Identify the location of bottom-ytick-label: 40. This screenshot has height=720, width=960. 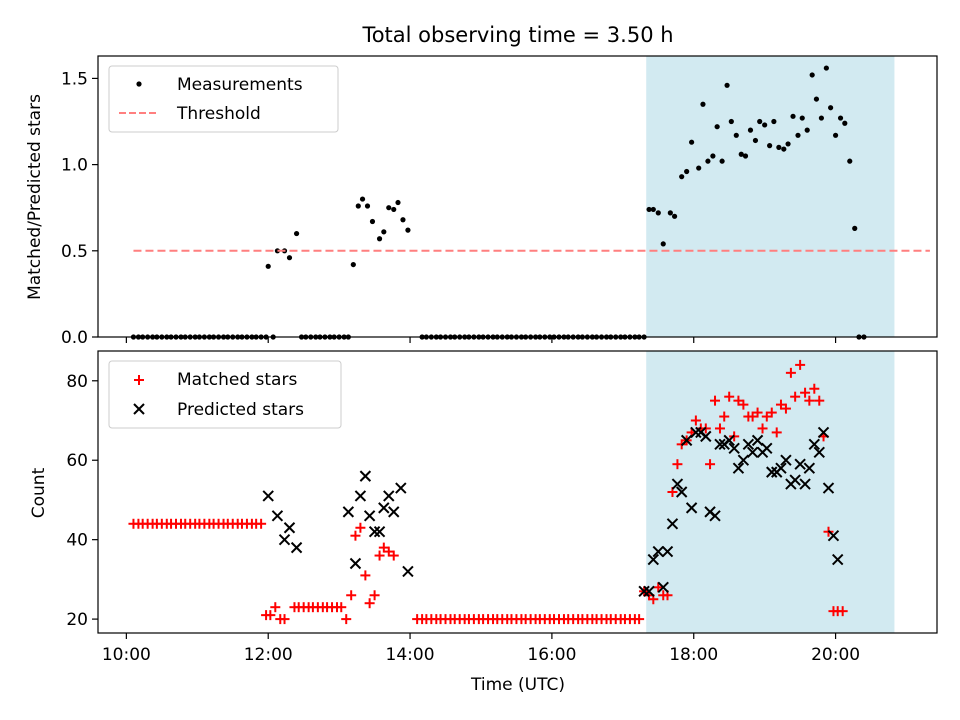
(77, 541).